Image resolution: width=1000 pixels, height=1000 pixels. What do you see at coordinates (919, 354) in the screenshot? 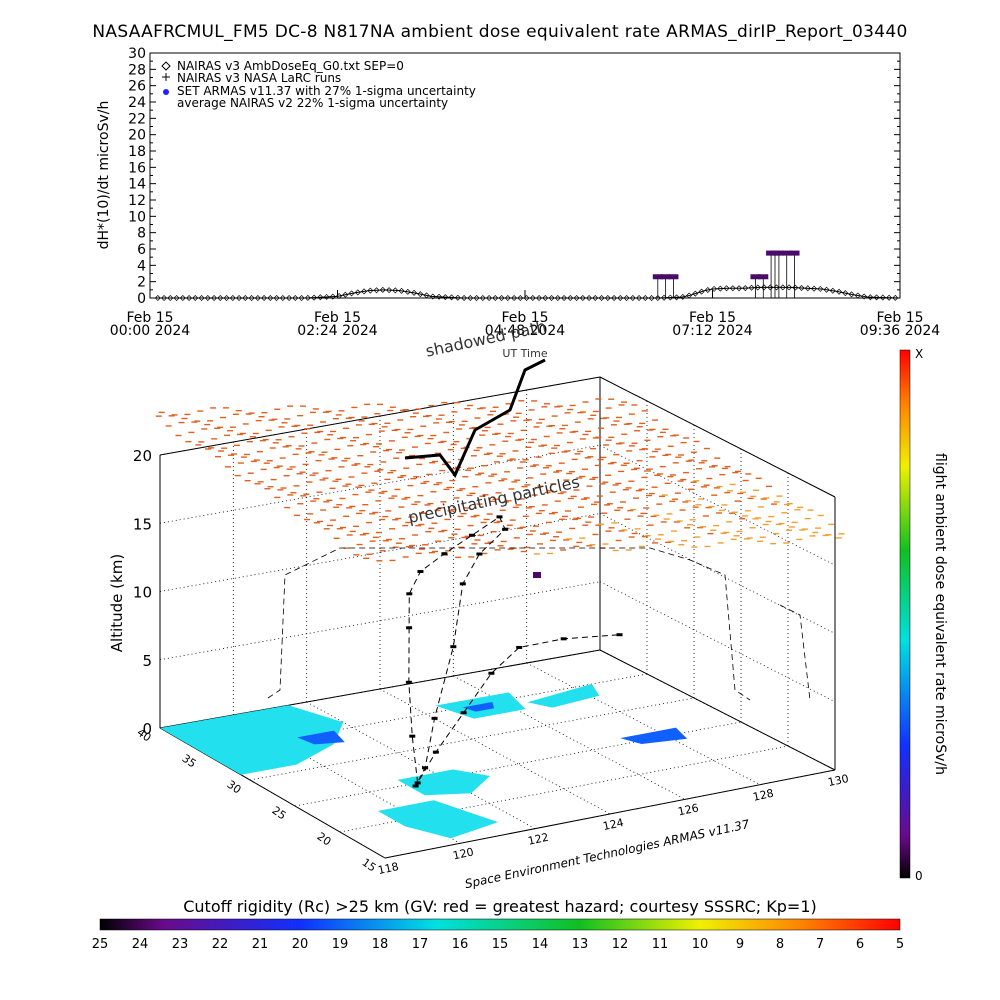
I see `colorbar-max-label: X` at bounding box center [919, 354].